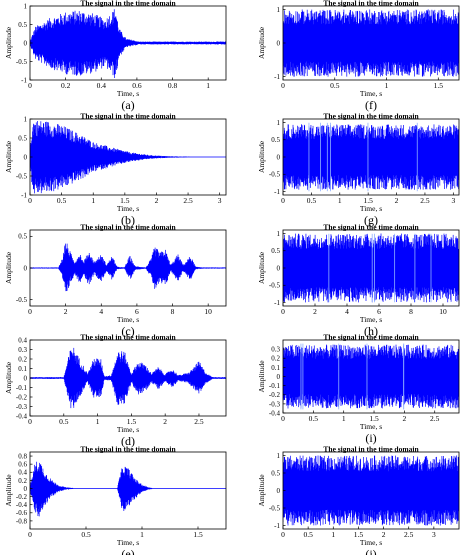 The height and width of the screenshot is (555, 474). I want to click on signal-trace-b, so click(128, 157).